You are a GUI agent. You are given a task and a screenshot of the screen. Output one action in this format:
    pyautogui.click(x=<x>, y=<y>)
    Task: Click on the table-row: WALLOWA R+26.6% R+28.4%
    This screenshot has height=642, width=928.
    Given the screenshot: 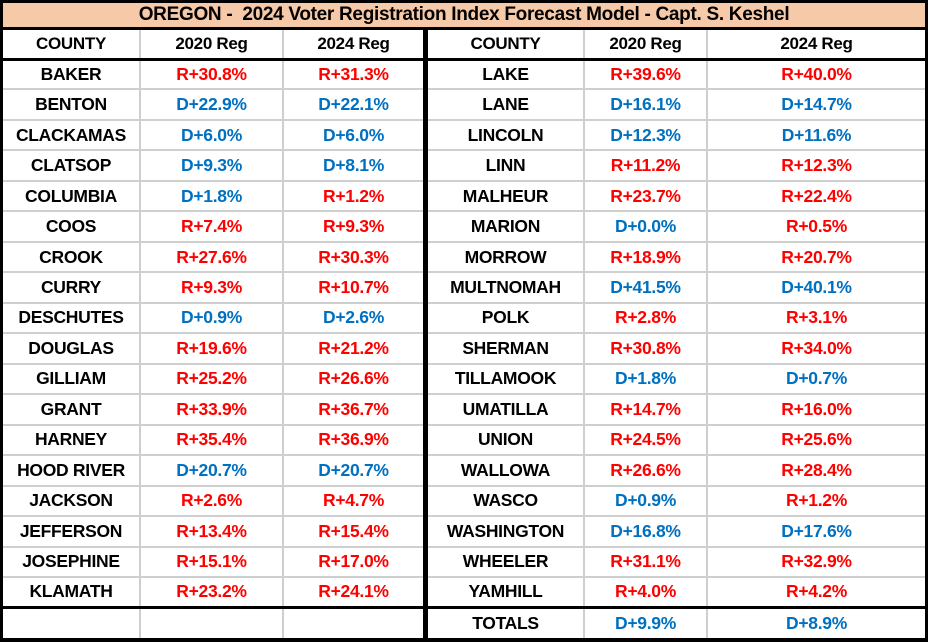 What is the action you would take?
    pyautogui.click(x=676, y=470)
    